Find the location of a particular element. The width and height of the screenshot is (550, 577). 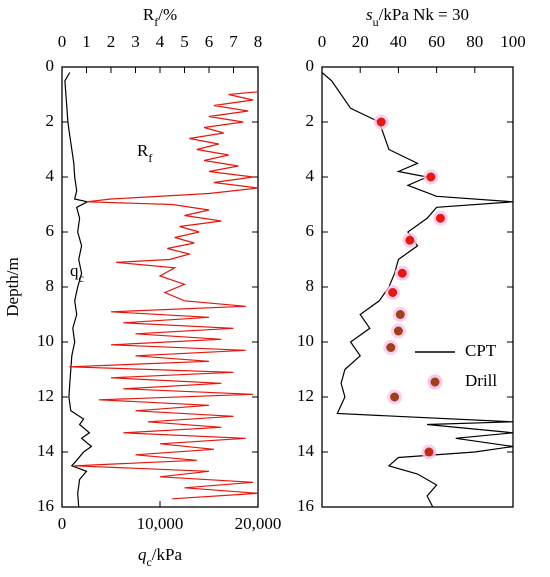

x2-tick-label: 7 is located at coordinates (233, 41).